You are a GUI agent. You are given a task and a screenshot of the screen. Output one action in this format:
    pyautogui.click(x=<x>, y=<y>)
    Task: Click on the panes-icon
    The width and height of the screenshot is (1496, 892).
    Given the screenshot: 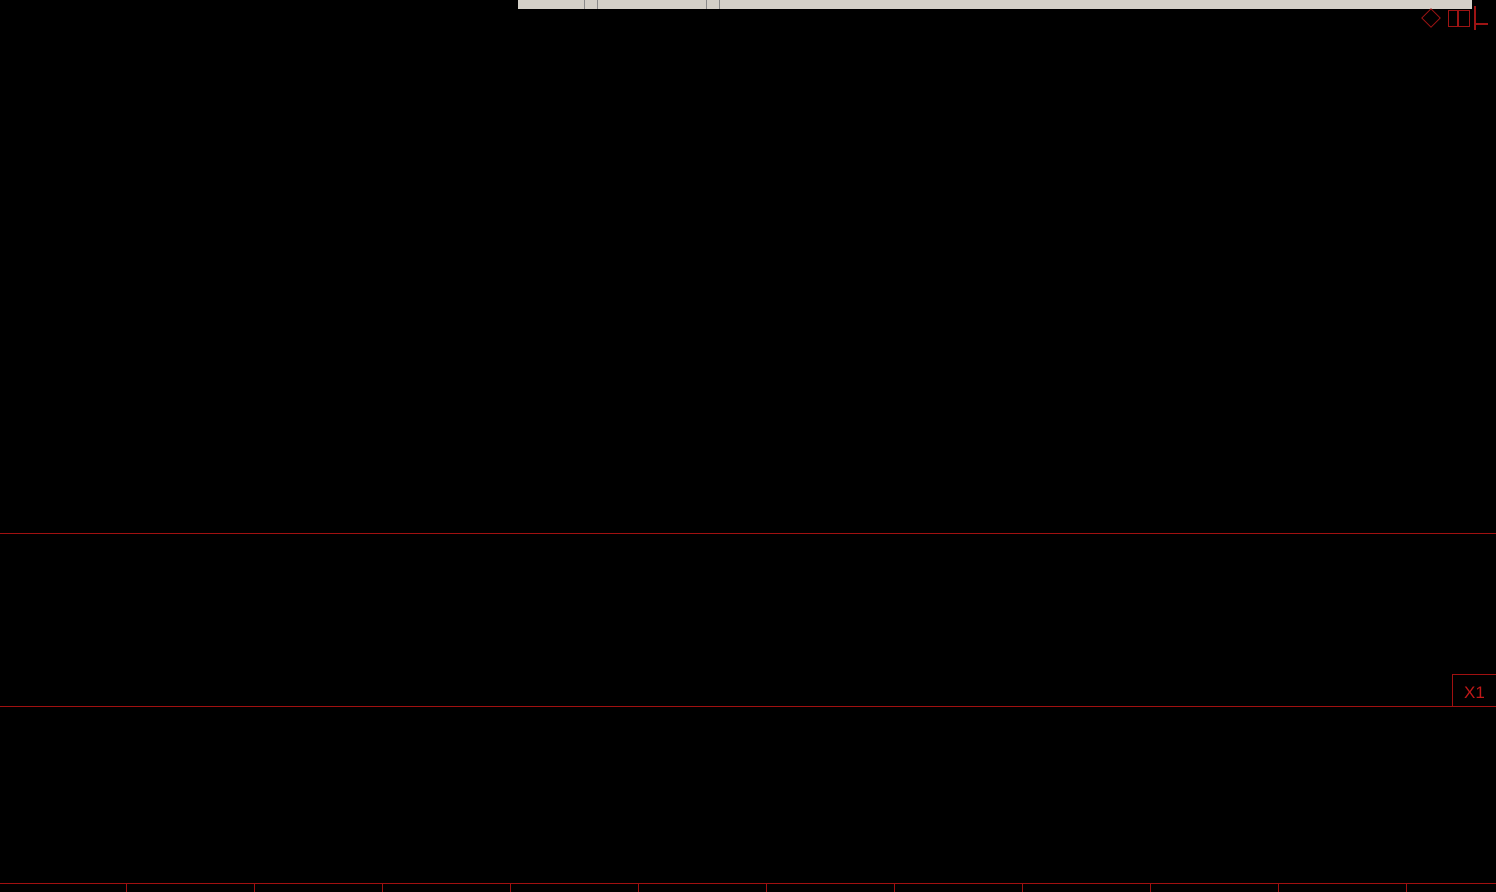 What is the action you would take?
    pyautogui.click(x=1459, y=18)
    